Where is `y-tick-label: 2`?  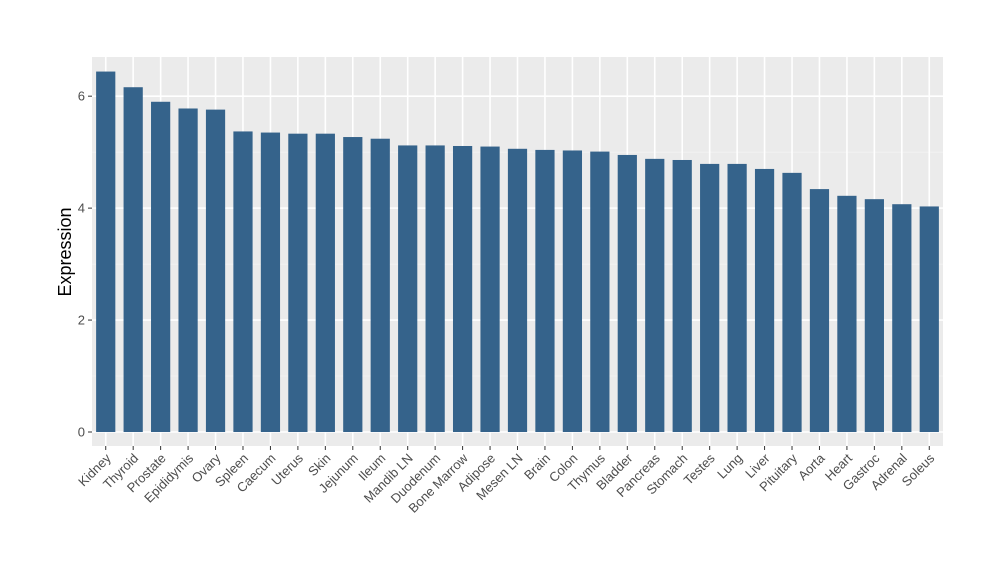 y-tick-label: 2 is located at coordinates (81, 320).